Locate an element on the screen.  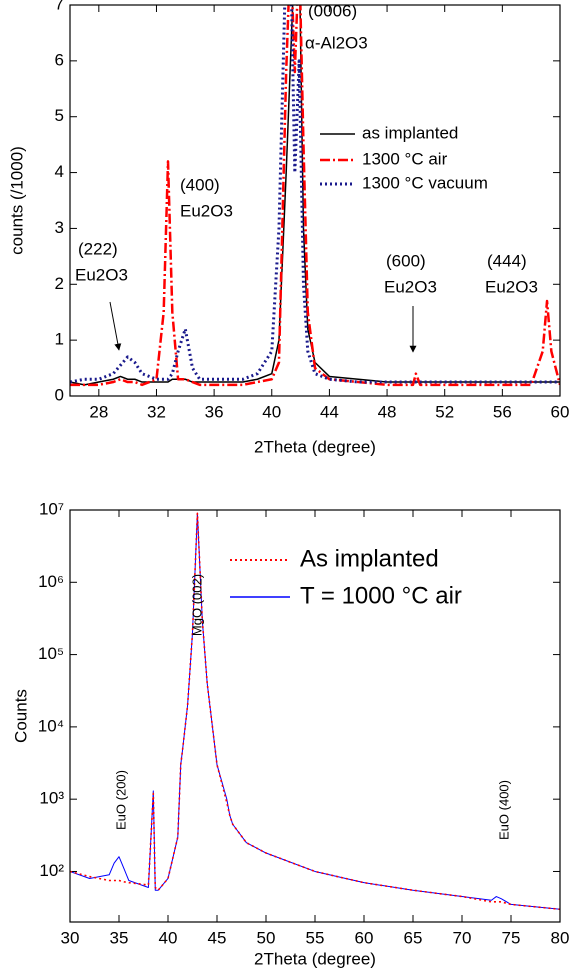
y-tick-label: 4 is located at coordinates (59, 171).